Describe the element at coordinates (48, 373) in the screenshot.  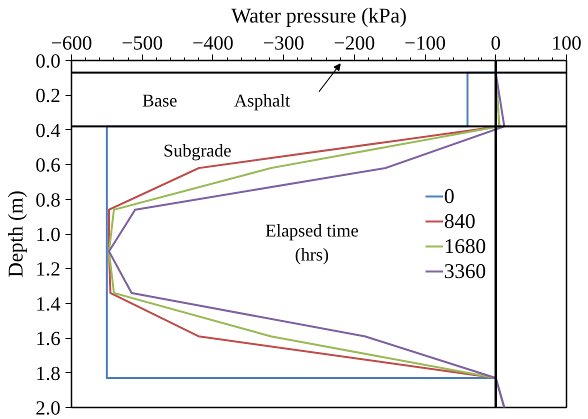
I see `y-tick-label: 1.8` at that location.